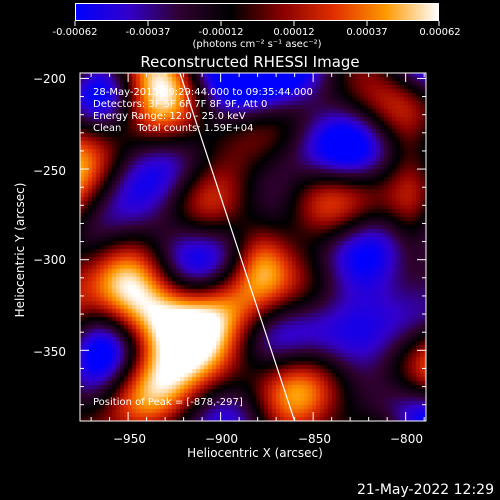 The width and height of the screenshot is (500, 500). I want to click on colorbar-tick-label: 0.00062, so click(440, 32).